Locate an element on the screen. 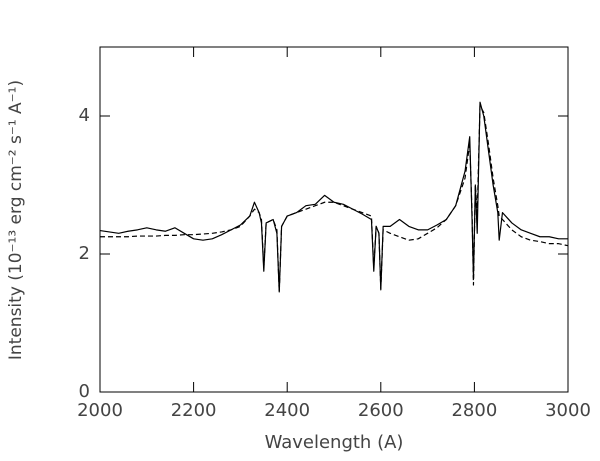 Image resolution: width=600 pixels, height=461 pixels. x-axis-label: Wavelength (A) is located at coordinates (334, 442).